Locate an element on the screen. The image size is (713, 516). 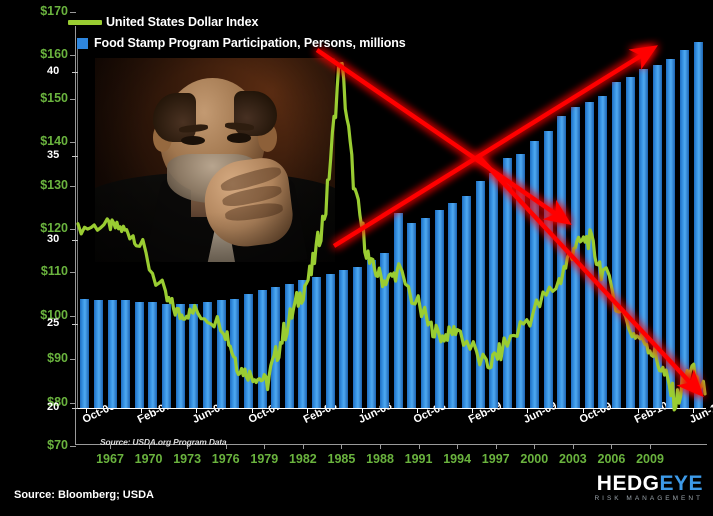
x-axis-year-tick: 1979 is located at coordinates (264, 459).